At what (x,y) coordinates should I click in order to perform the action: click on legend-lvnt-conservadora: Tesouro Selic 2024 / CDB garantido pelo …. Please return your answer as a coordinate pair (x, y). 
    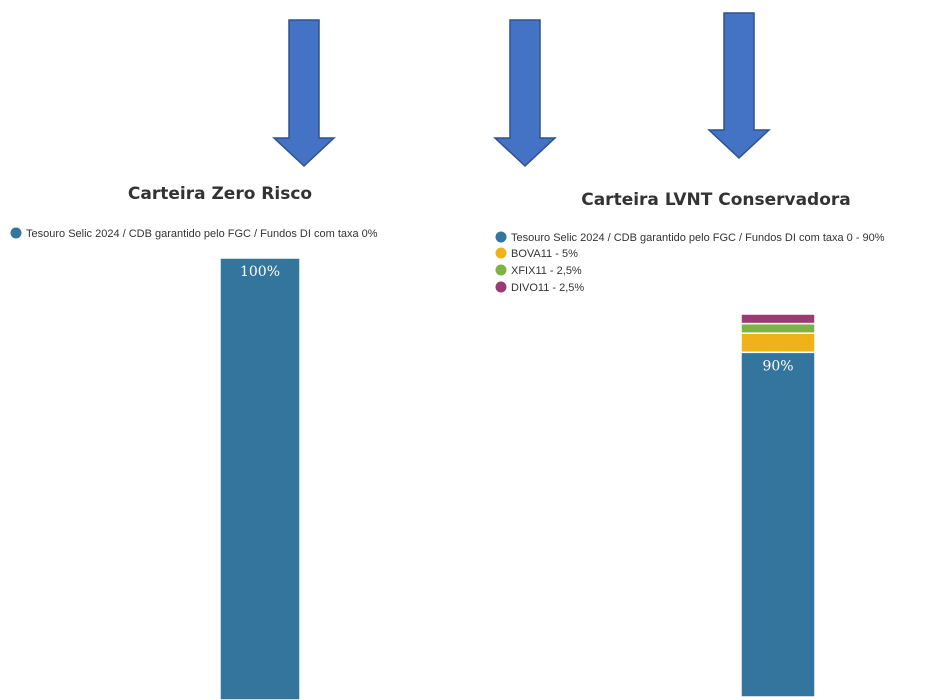
    Looking at the image, I should click on (690, 262).